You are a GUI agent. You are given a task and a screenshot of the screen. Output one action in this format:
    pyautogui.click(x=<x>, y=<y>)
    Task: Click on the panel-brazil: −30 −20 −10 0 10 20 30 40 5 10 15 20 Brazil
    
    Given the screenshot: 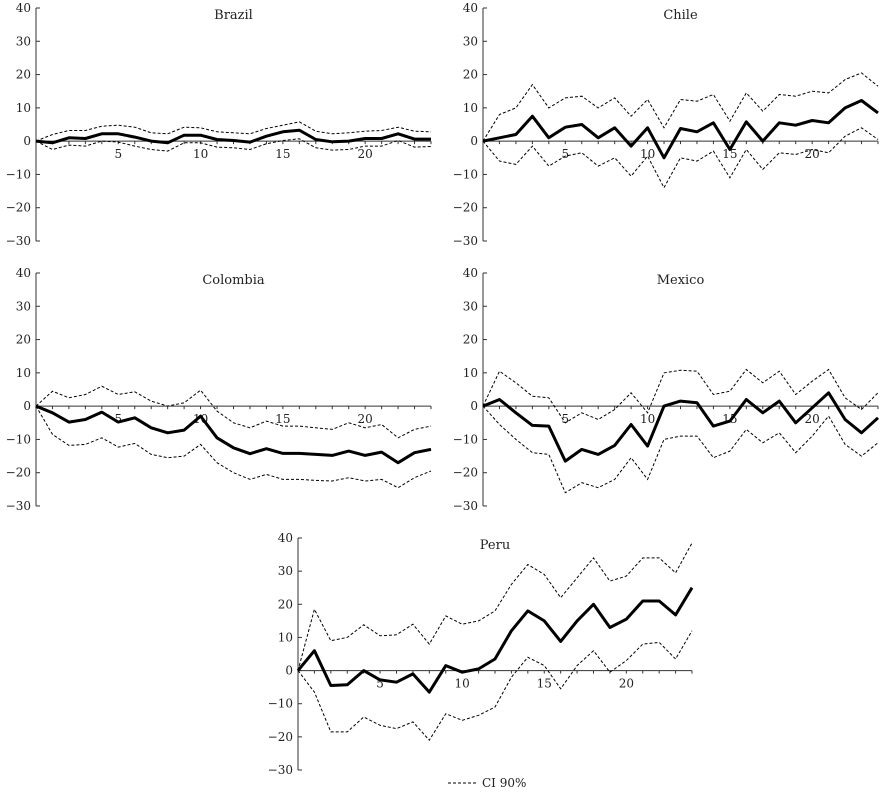 What is the action you would take?
    pyautogui.click(x=219, y=124)
    